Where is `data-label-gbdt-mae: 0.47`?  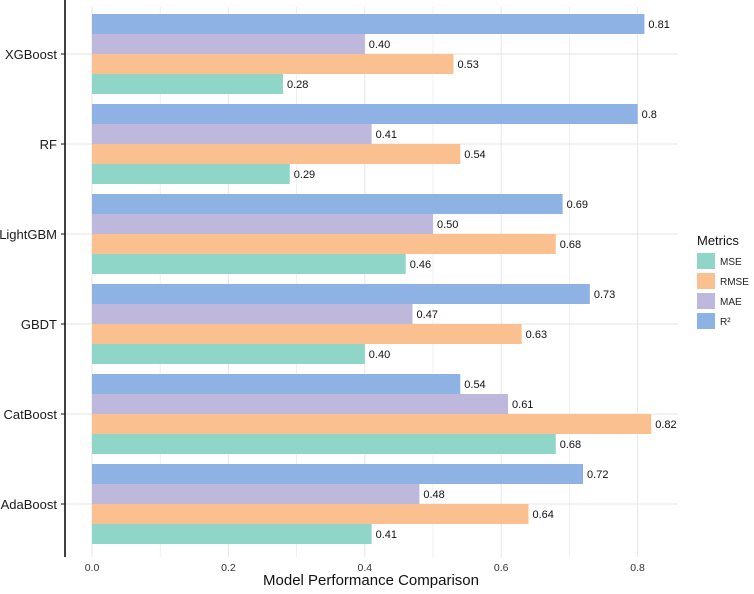
data-label-gbdt-mae: 0.47 is located at coordinates (427, 315).